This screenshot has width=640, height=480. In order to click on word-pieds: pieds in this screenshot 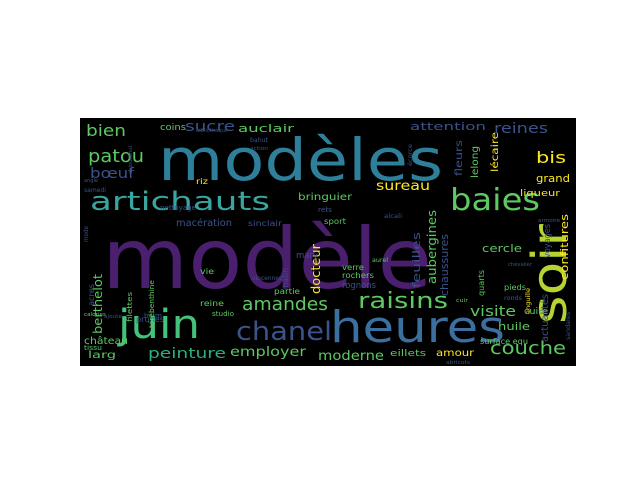, I will do `click(515, 287)`.